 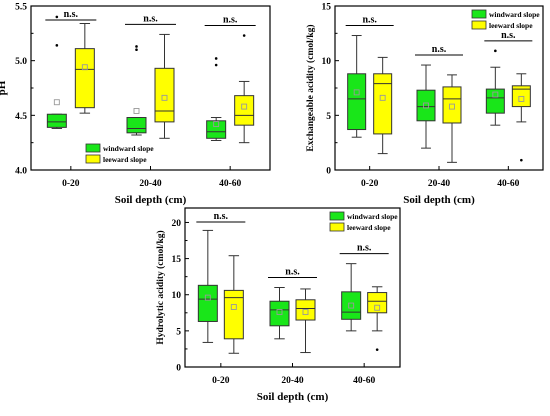 I want to click on y-tick-label: 4.5, so click(x=21, y=117).